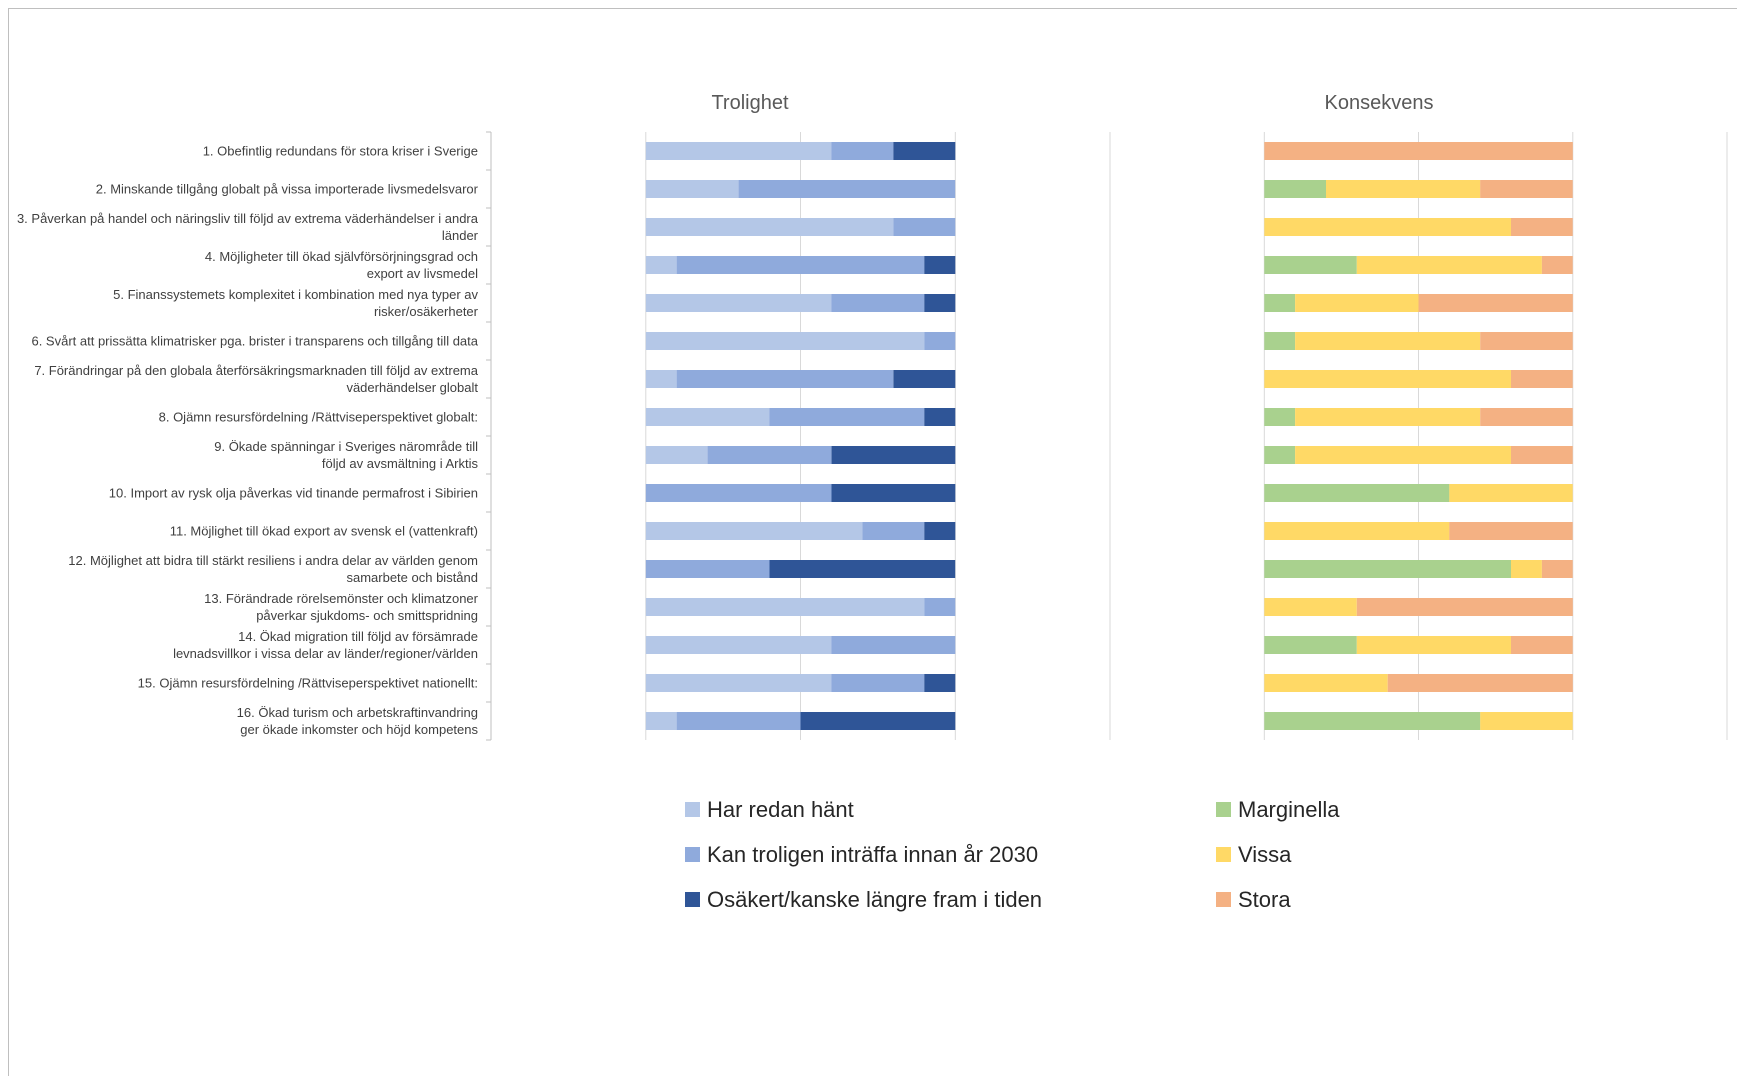  What do you see at coordinates (422, 273) in the screenshot?
I see `category-label-line: export av livsmedel` at bounding box center [422, 273].